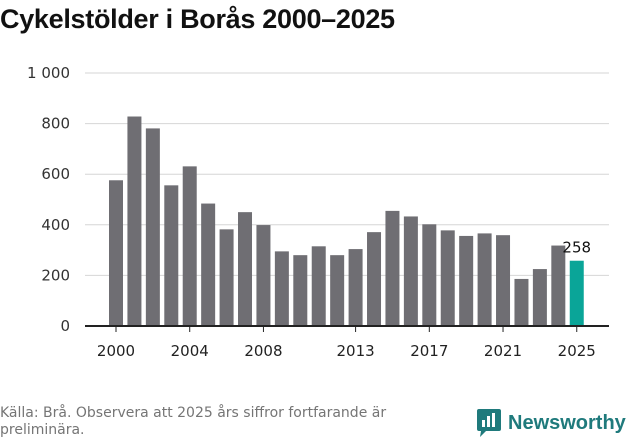  I want to click on y-tick-label: 1 000, so click(48, 73).